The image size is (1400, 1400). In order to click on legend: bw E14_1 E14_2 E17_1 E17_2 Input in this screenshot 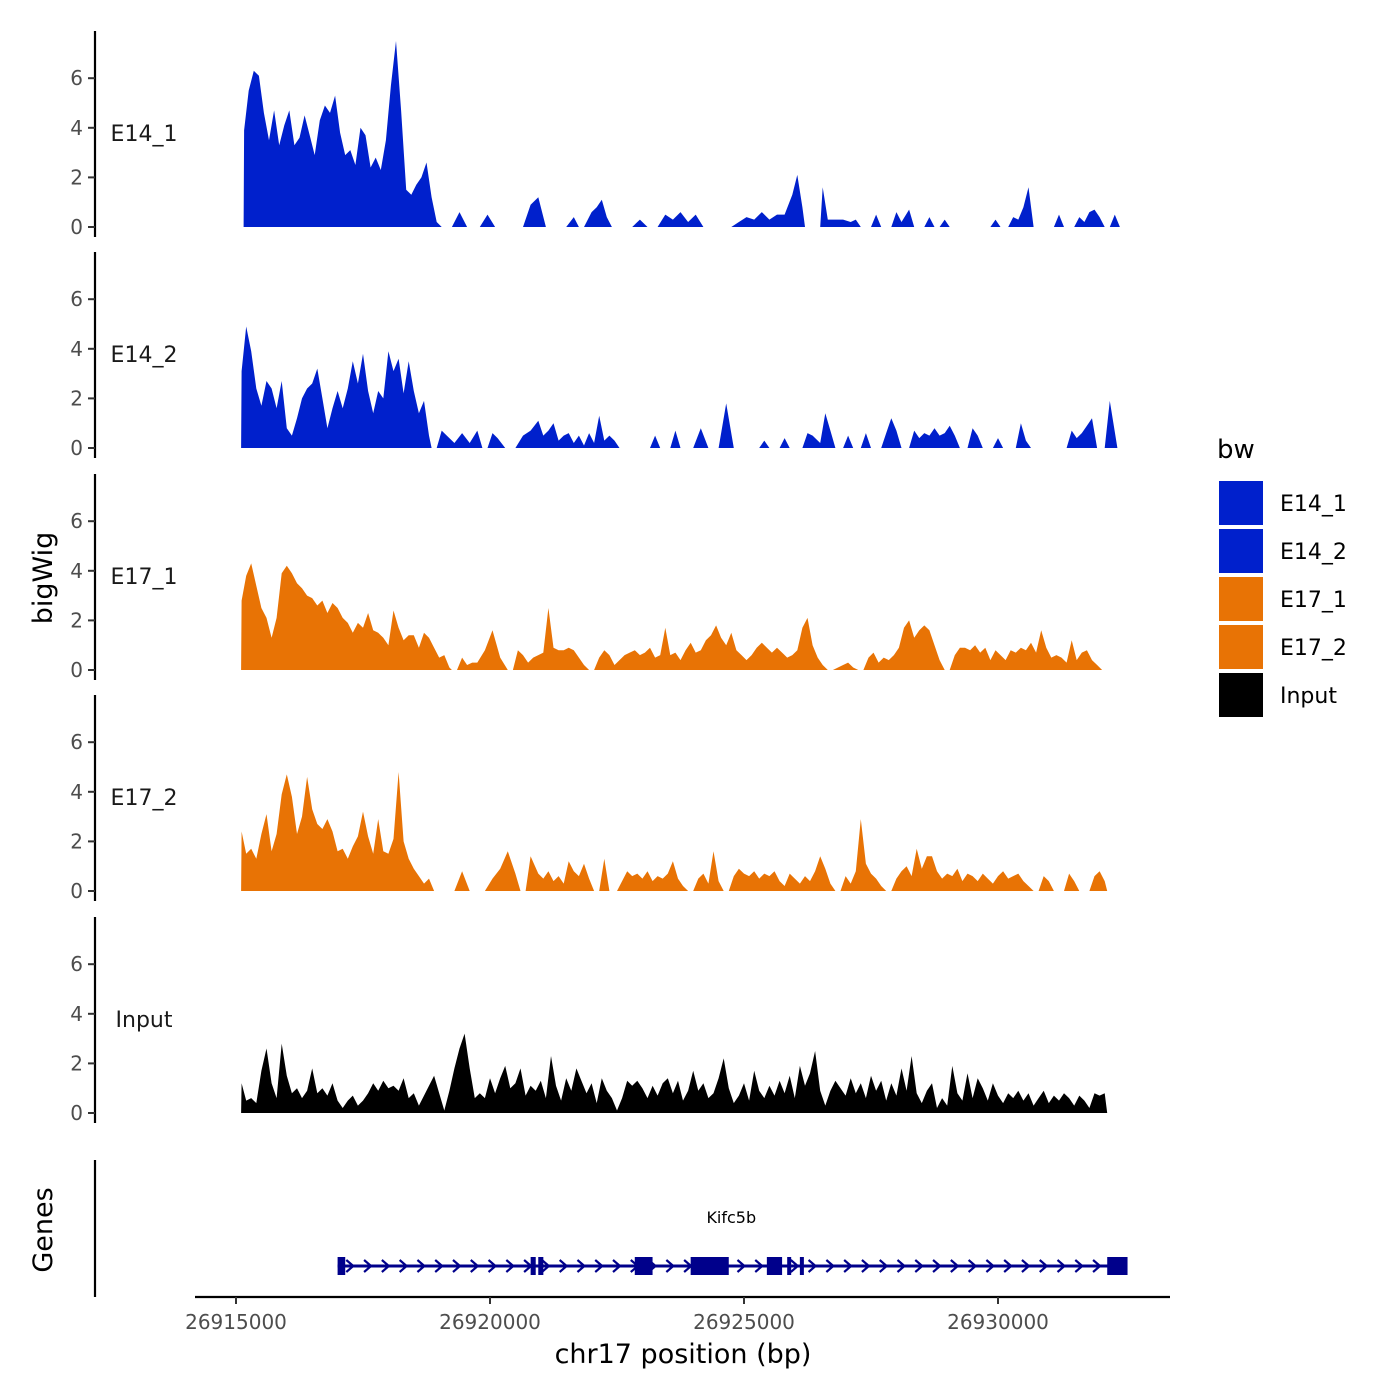, I will do `click(1282, 577)`.